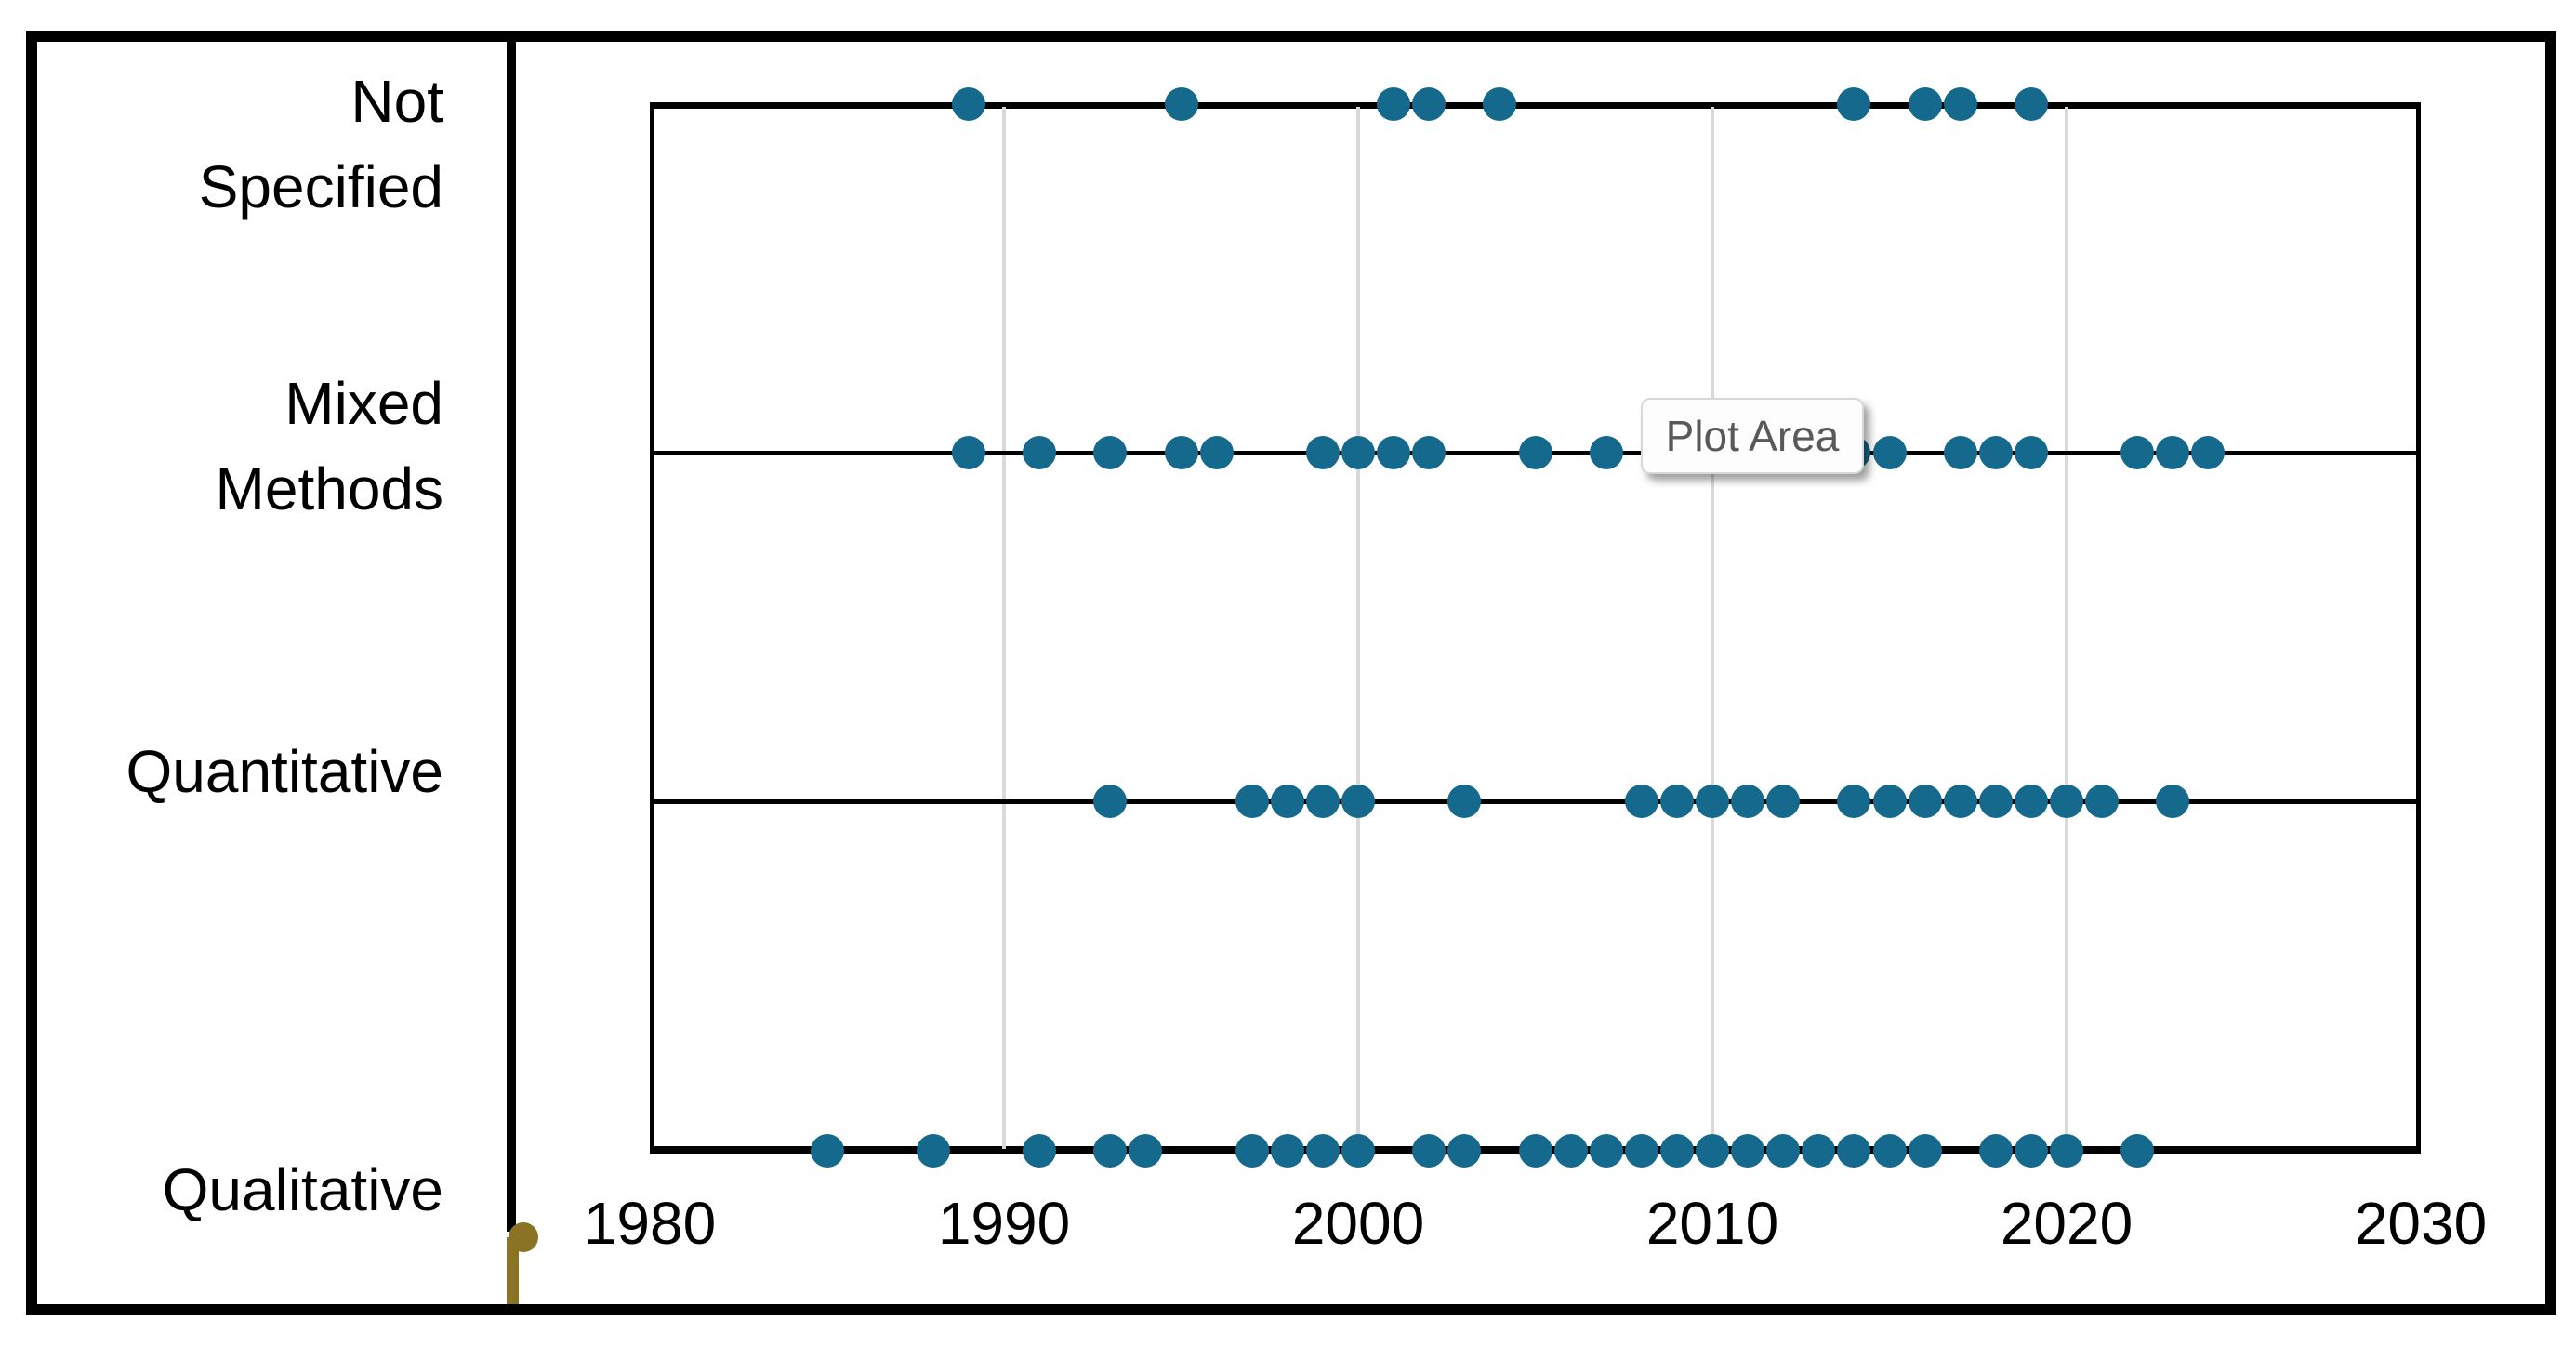  I want to click on y-axis-category-label: Quantitative, so click(240, 771).